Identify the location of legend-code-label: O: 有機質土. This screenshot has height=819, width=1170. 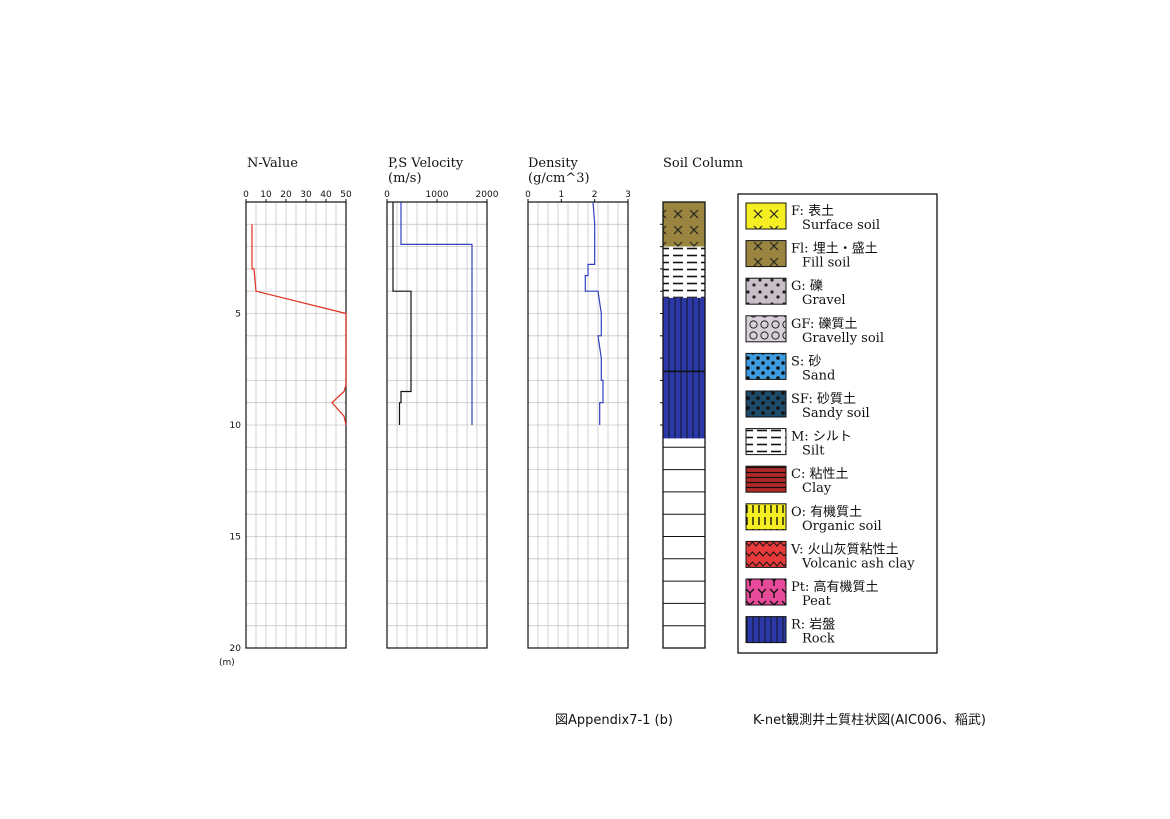
(826, 512).